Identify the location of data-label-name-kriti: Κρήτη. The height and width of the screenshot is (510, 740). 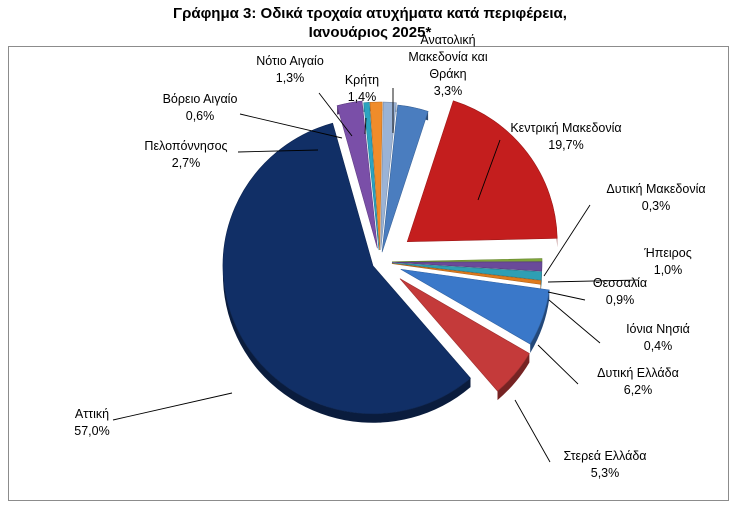
(362, 80).